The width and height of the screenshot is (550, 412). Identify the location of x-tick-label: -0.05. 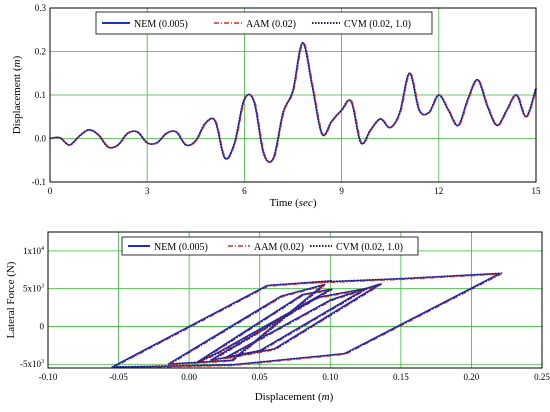
(118, 377).